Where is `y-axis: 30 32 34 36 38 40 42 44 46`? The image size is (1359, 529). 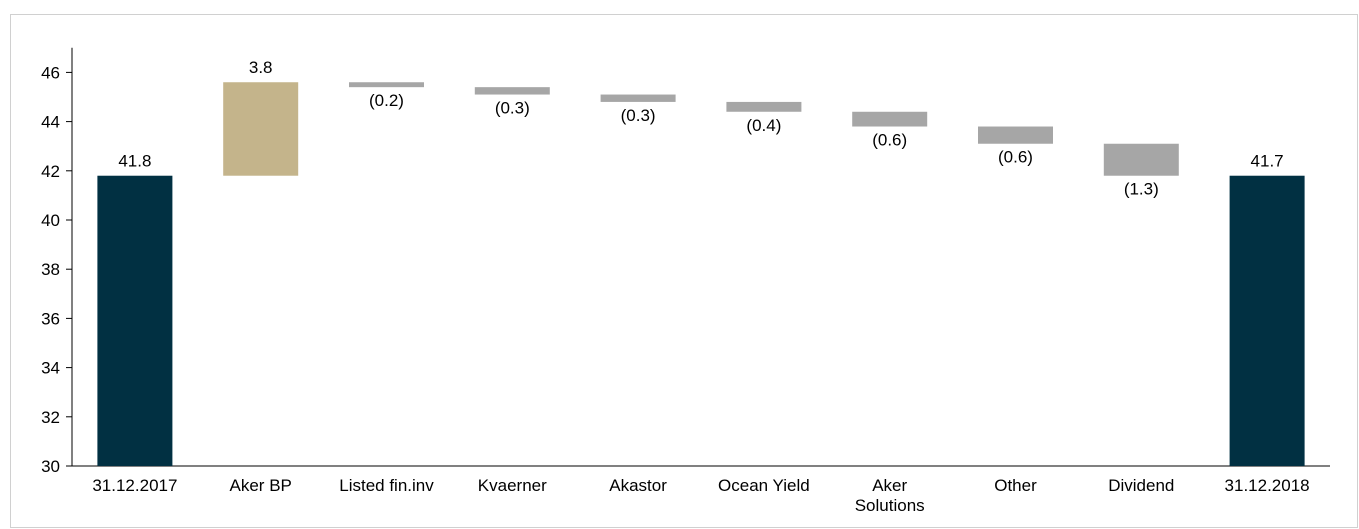 y-axis: 30 32 34 36 38 40 42 44 46 is located at coordinates (57, 261).